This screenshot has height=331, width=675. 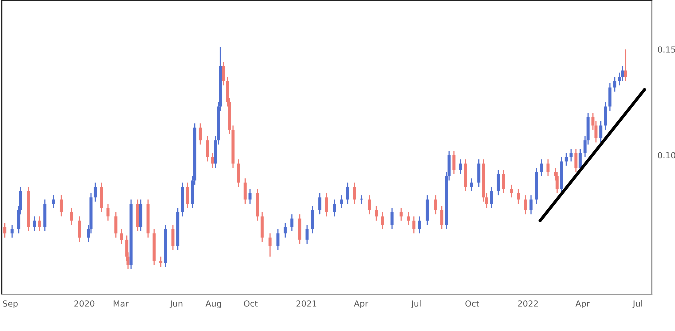 What do you see at coordinates (666, 49) in the screenshot?
I see `y-tick-label: 0.15` at bounding box center [666, 49].